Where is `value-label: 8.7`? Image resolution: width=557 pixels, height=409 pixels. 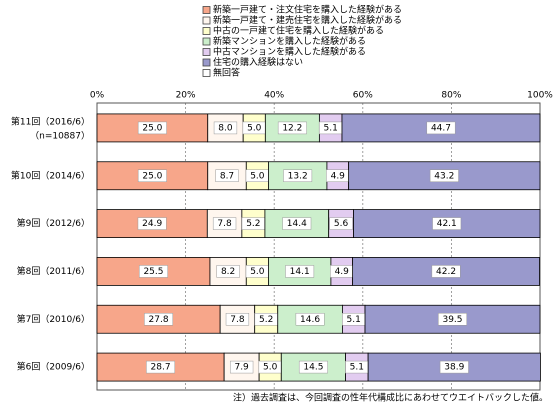
value-label: 8.7 is located at coordinates (227, 176).